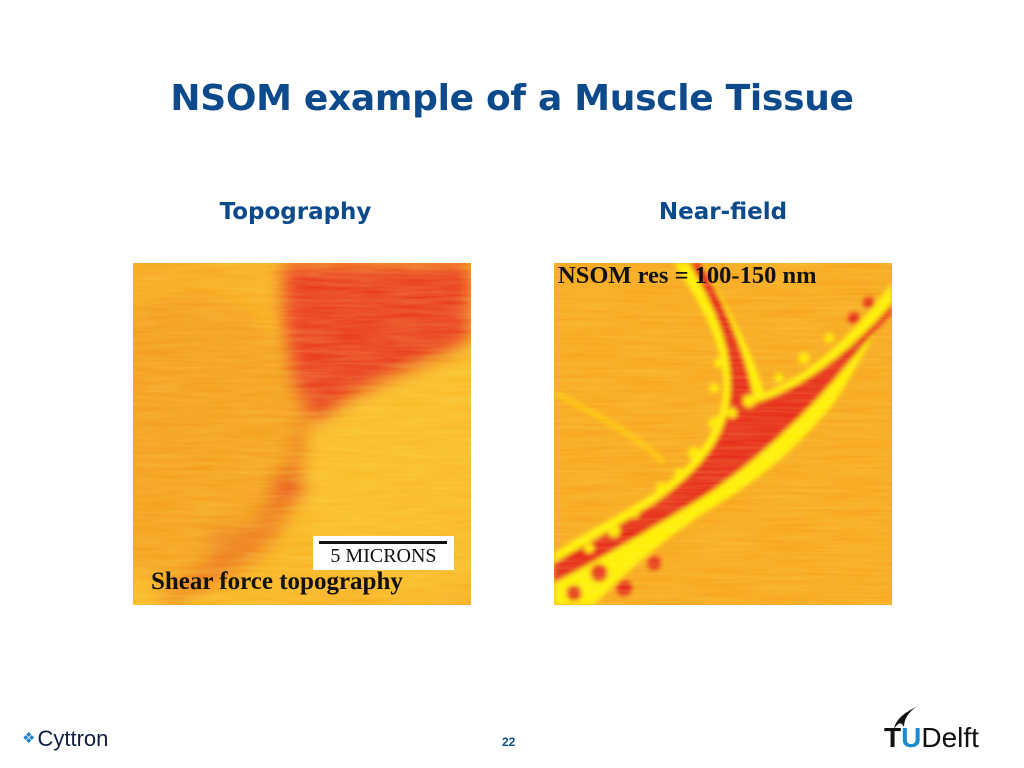  What do you see at coordinates (905, 718) in the screenshot?
I see `flame-icon` at bounding box center [905, 718].